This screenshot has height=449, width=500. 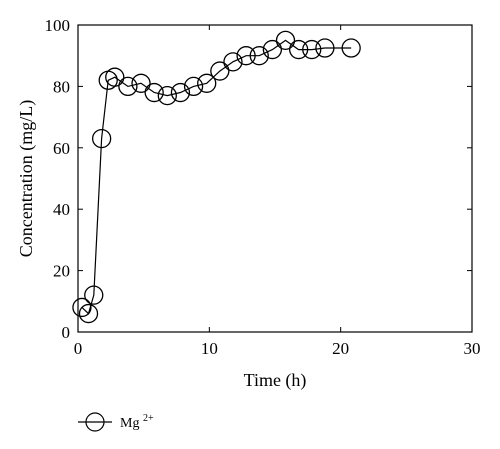 I want to click on x-tick-label-1: 10, so click(x=209, y=348).